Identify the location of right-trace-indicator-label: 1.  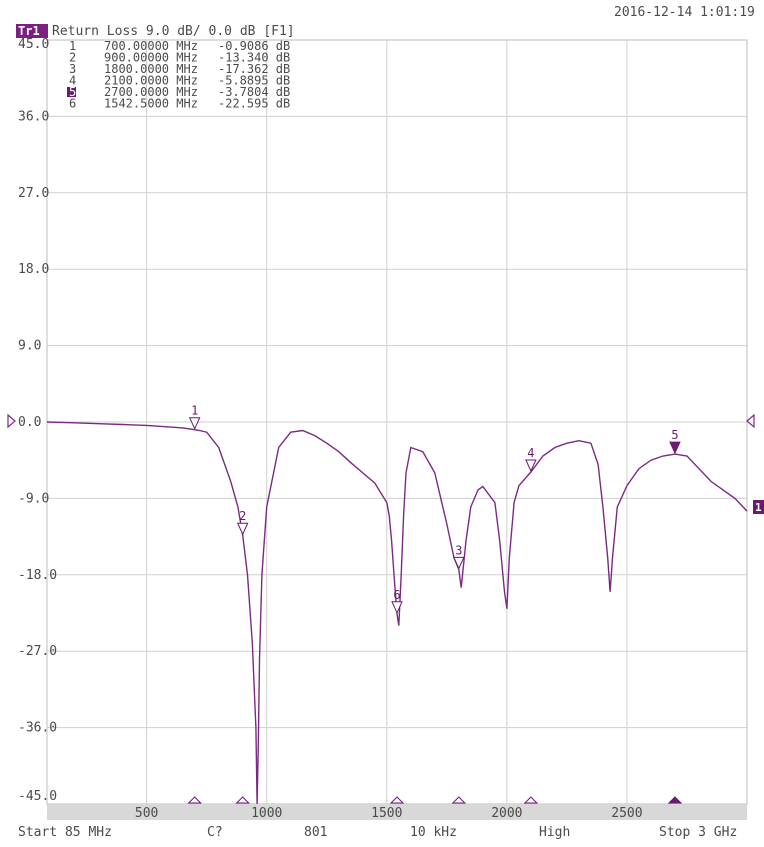
(758, 507).